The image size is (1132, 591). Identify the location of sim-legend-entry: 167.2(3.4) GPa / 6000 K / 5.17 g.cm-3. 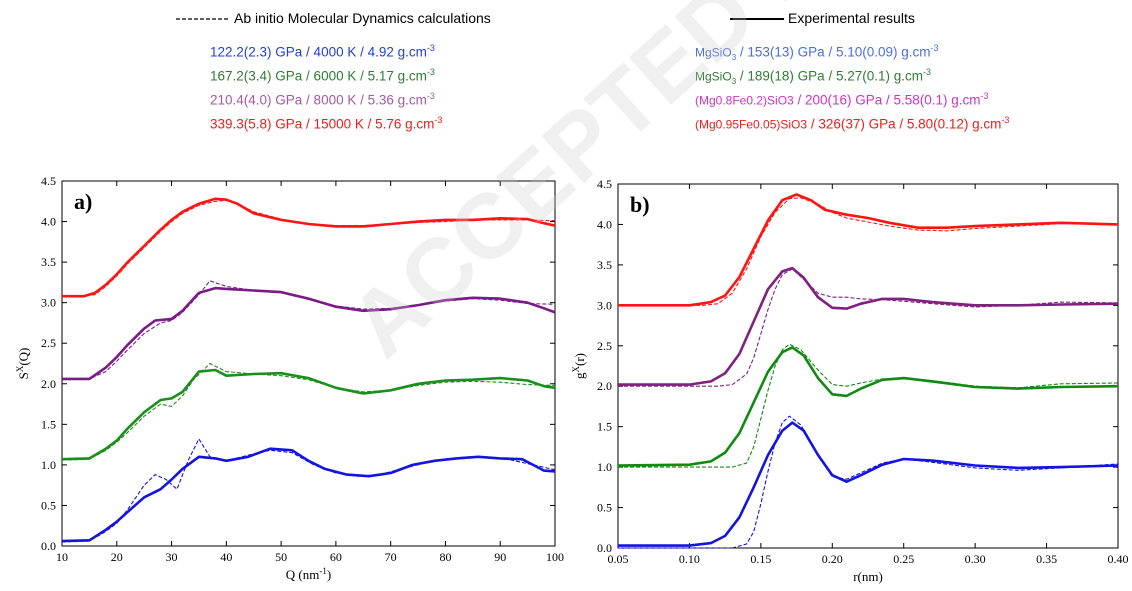
(322, 75).